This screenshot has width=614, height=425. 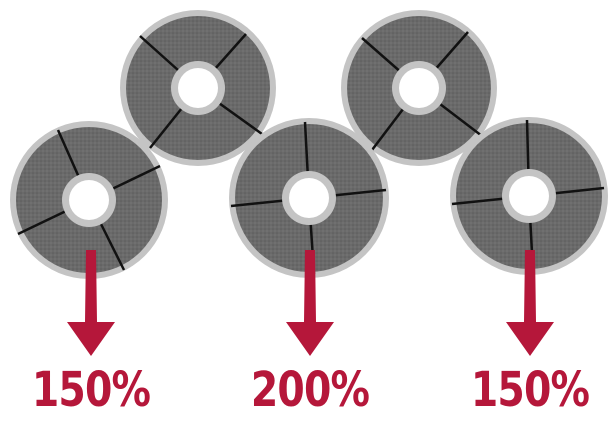 I want to click on arrow-down-right, so click(x=530, y=303).